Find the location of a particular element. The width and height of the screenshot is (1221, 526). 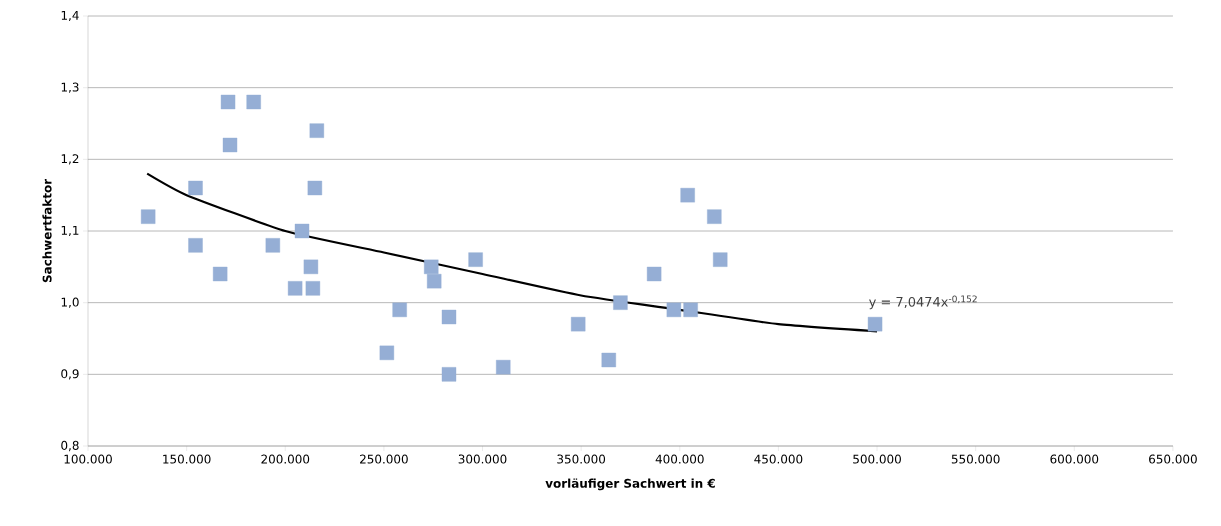

y-tick-label: 1,0 is located at coordinates (70, 302).